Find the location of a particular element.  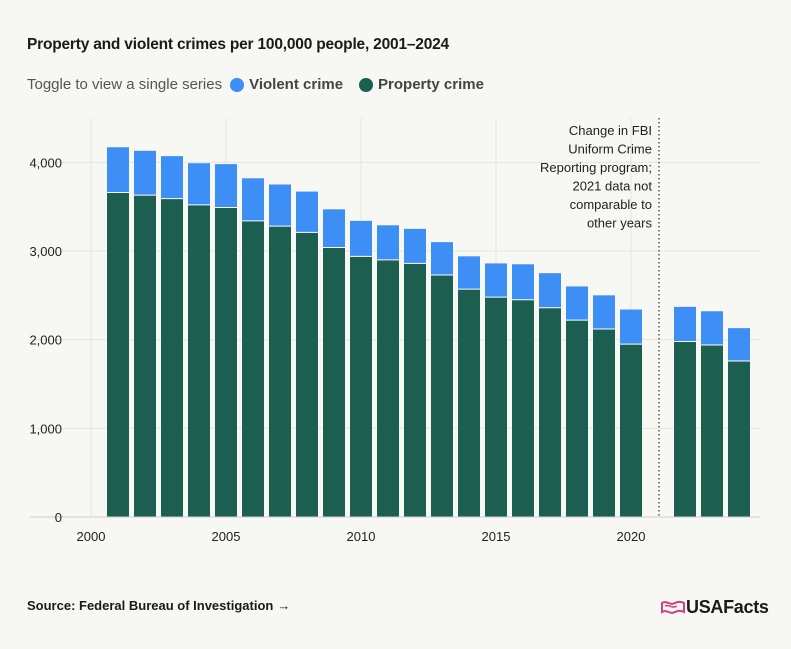

x-tick-label: 2010 is located at coordinates (361, 536).